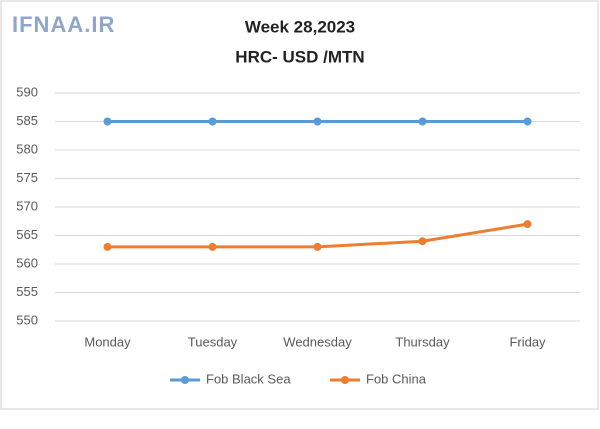  What do you see at coordinates (27, 91) in the screenshot?
I see `y-tick-label: 590` at bounding box center [27, 91].